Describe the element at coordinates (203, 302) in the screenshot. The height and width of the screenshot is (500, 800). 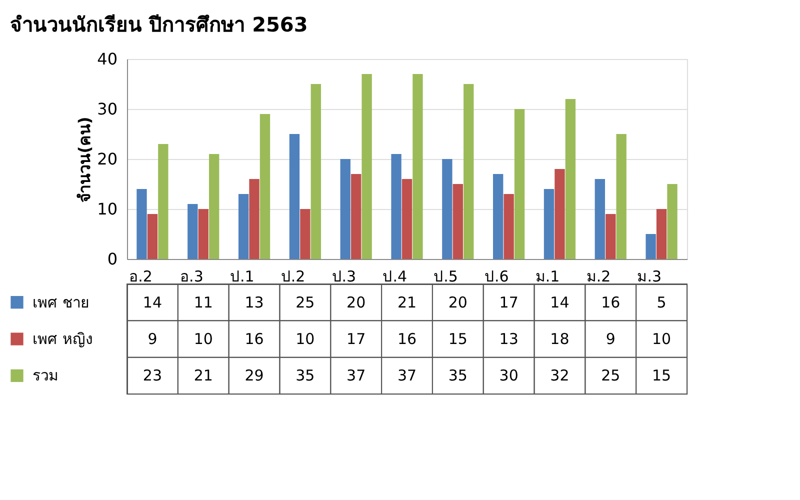
I see `data-label: 11` at that location.